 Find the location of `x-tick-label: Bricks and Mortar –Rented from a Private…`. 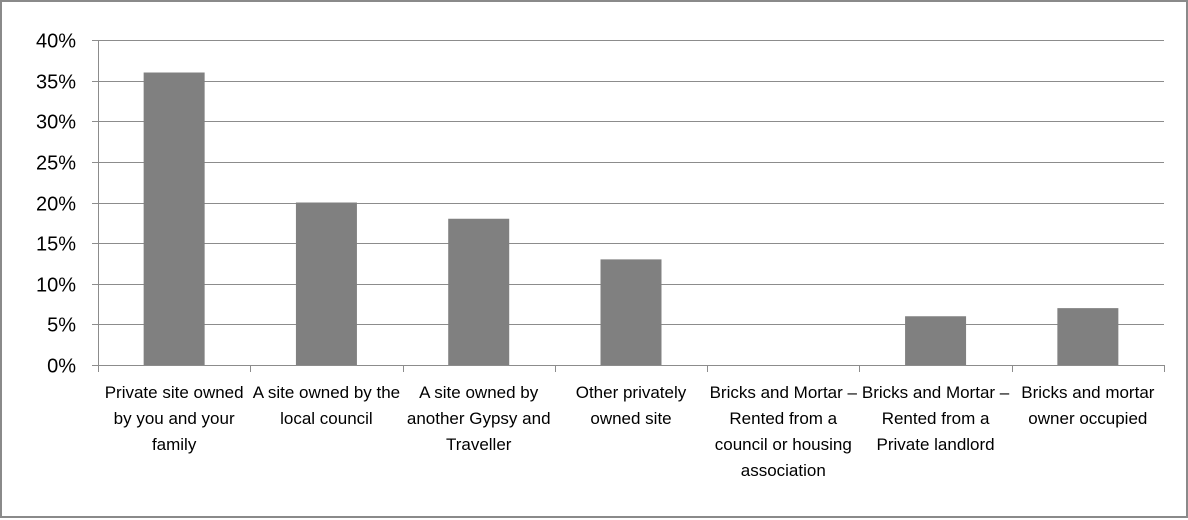

x-tick-label: Bricks and Mortar –Rented from a Private… is located at coordinates (935, 418).